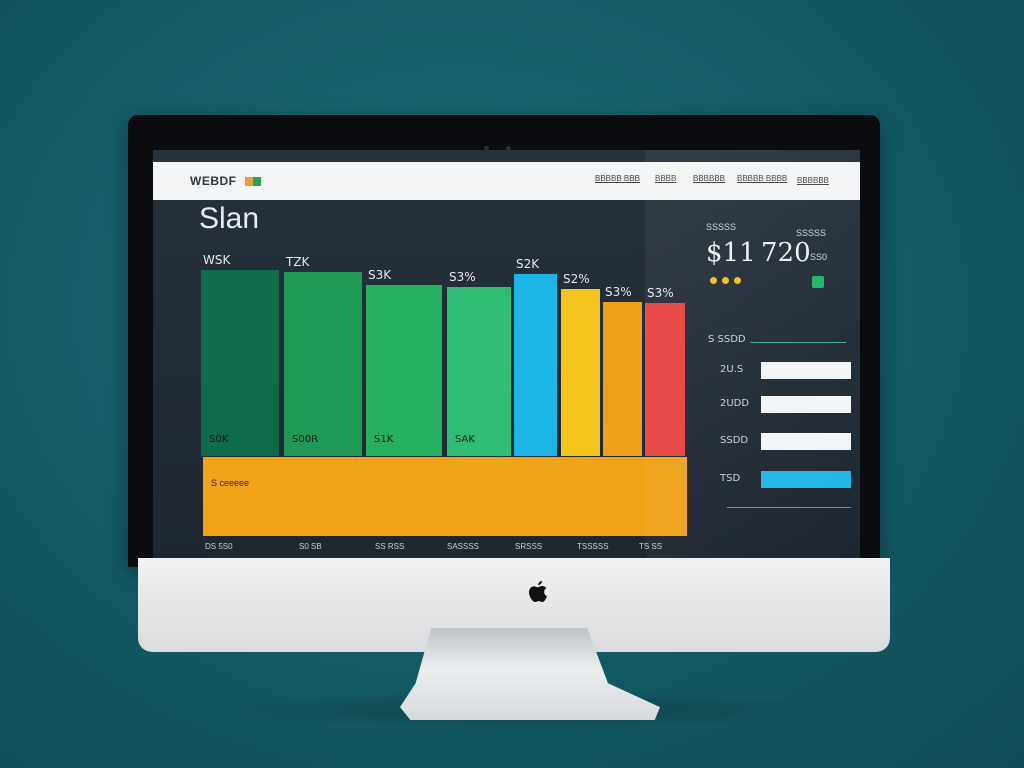 The image size is (1024, 768). What do you see at coordinates (528, 264) in the screenshot?
I see `bar-top-label-5: S2K` at bounding box center [528, 264].